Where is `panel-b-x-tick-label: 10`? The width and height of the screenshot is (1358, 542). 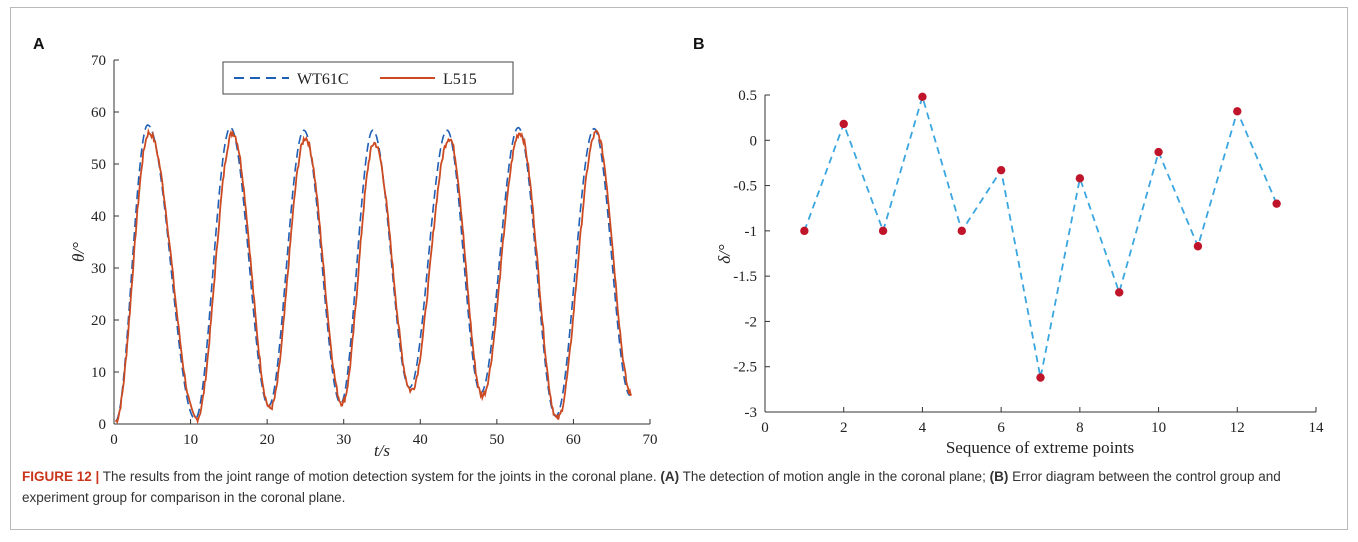 panel-b-x-tick-label: 10 is located at coordinates (1158, 428).